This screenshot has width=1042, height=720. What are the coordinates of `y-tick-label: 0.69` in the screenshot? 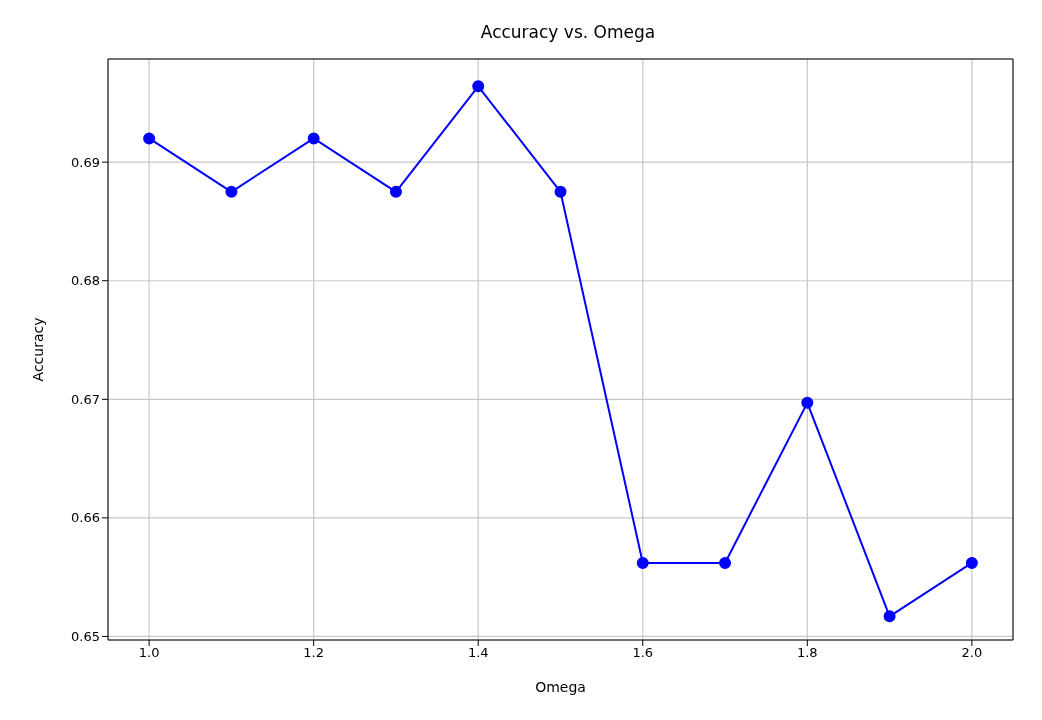 It's located at (85, 162).